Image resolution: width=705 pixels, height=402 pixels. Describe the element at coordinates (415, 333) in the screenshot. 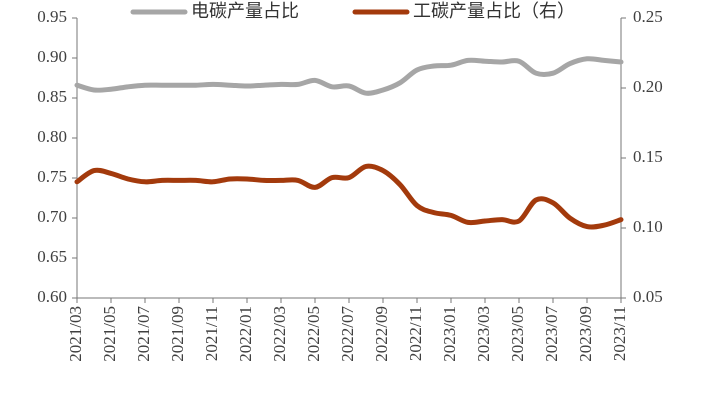

I see `x-tick-label: 2022/11` at that location.